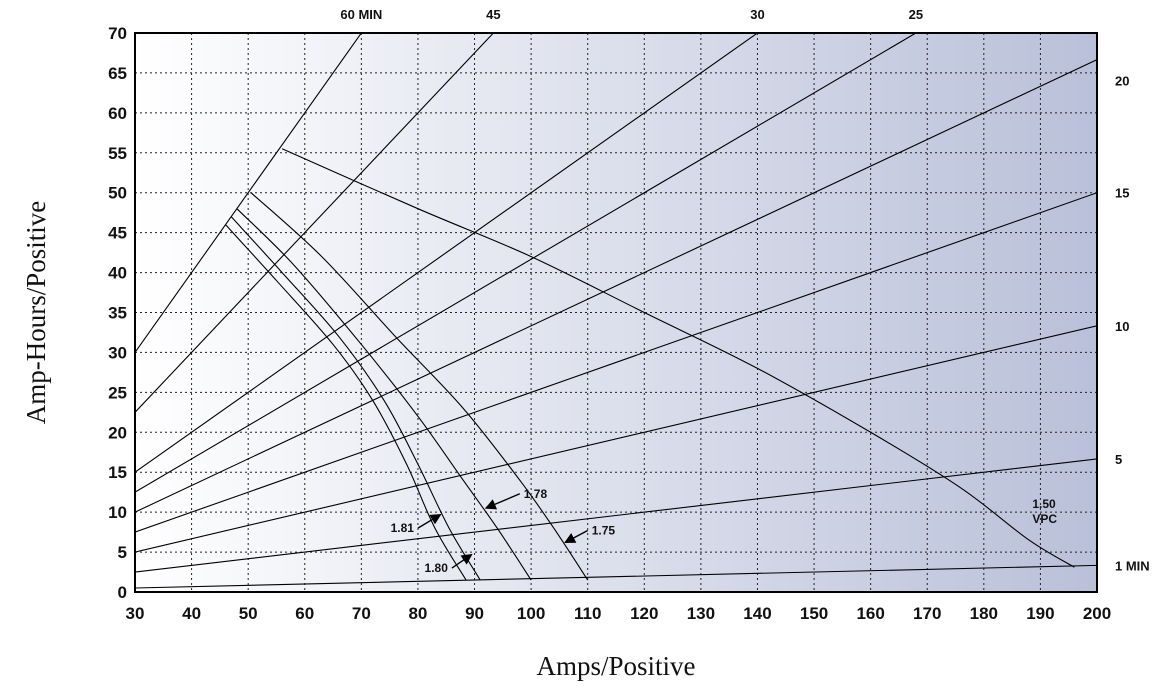 The width and height of the screenshot is (1169, 691). I want to click on y-tick-10: 10, so click(117, 512).